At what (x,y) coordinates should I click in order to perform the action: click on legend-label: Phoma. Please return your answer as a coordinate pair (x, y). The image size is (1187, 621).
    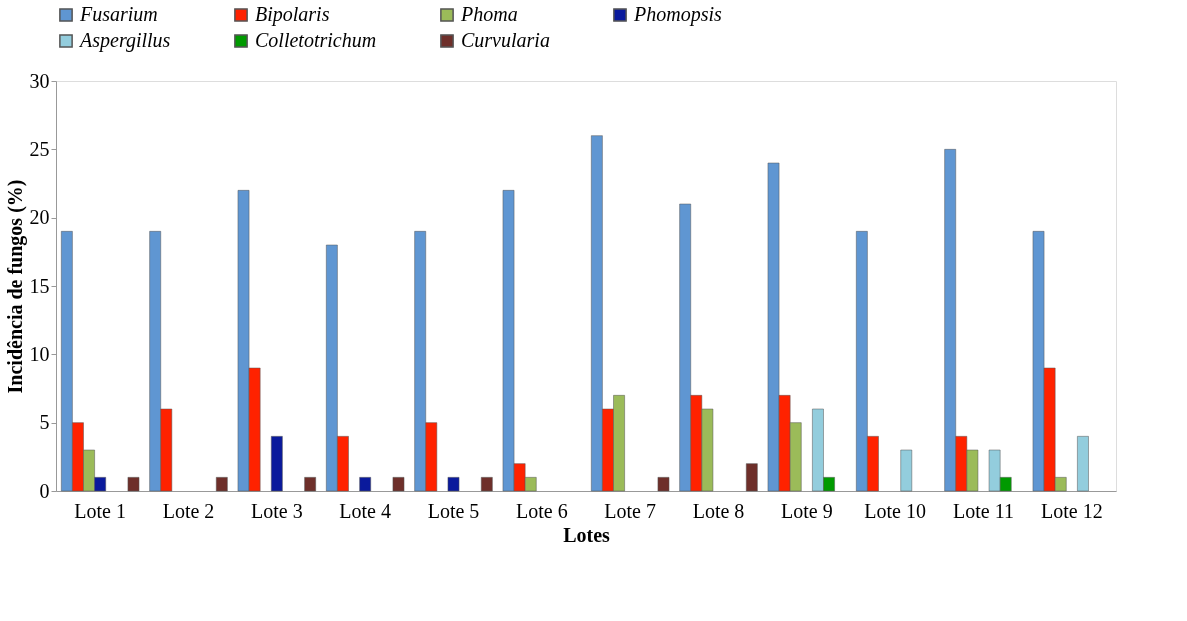
    Looking at the image, I should click on (489, 14).